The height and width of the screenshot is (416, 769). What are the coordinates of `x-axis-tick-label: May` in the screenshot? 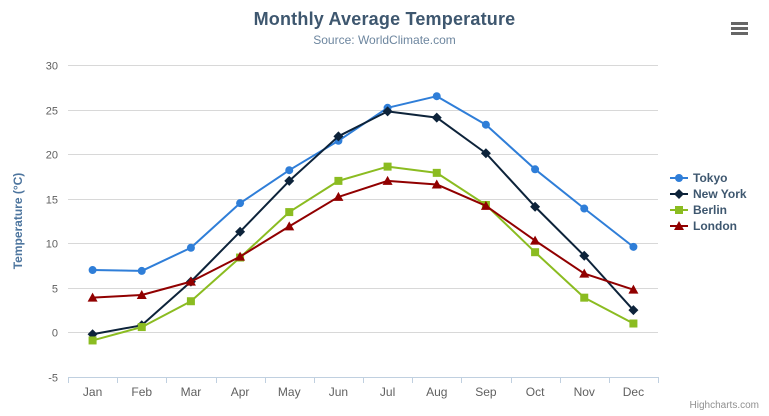 It's located at (289, 392).